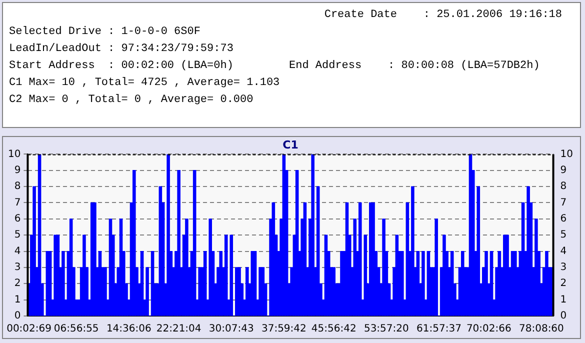  What do you see at coordinates (231, 329) in the screenshot?
I see `x-tick-label: 30:07:43` at bounding box center [231, 329].